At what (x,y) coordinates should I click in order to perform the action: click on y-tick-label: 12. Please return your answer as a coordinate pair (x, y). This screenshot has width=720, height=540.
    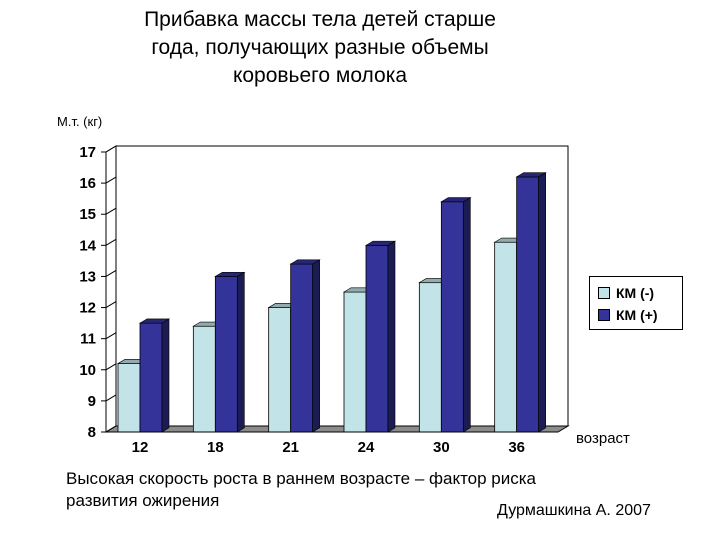
    Looking at the image, I should click on (87, 308).